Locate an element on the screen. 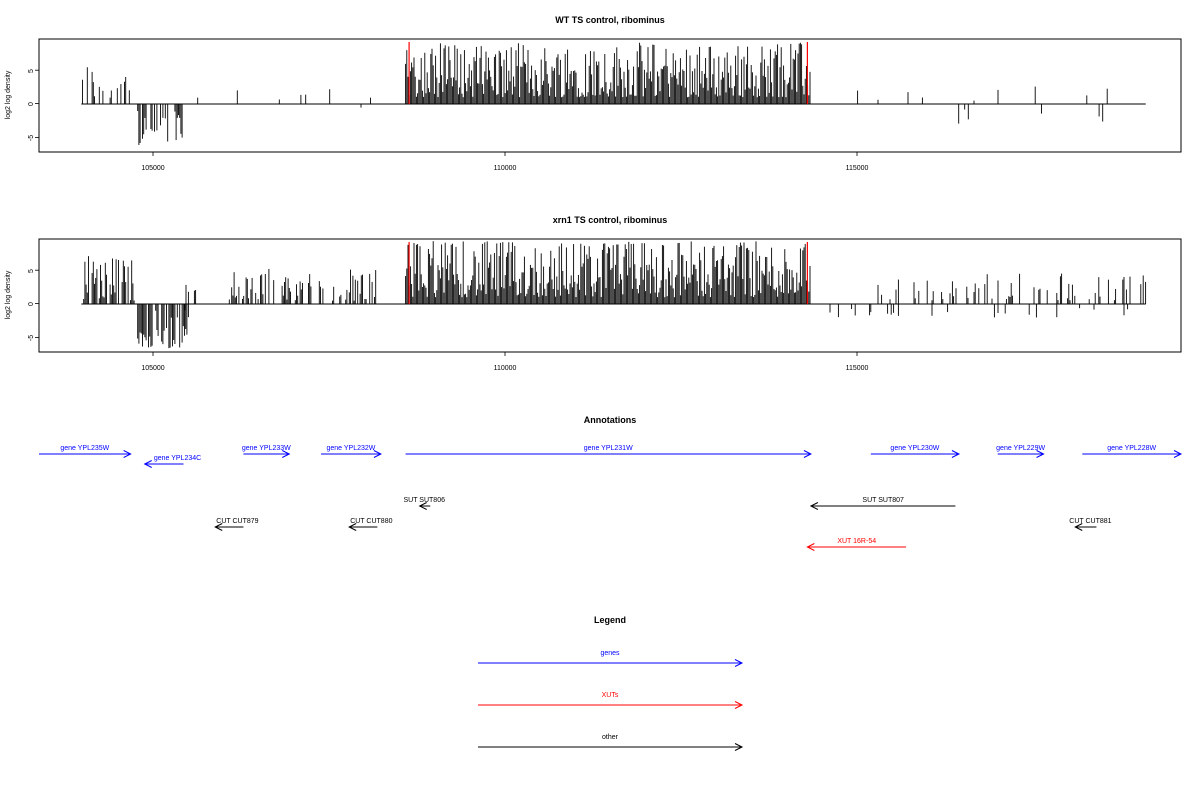  annotation-label: gene YPL231W is located at coordinates (608, 448).